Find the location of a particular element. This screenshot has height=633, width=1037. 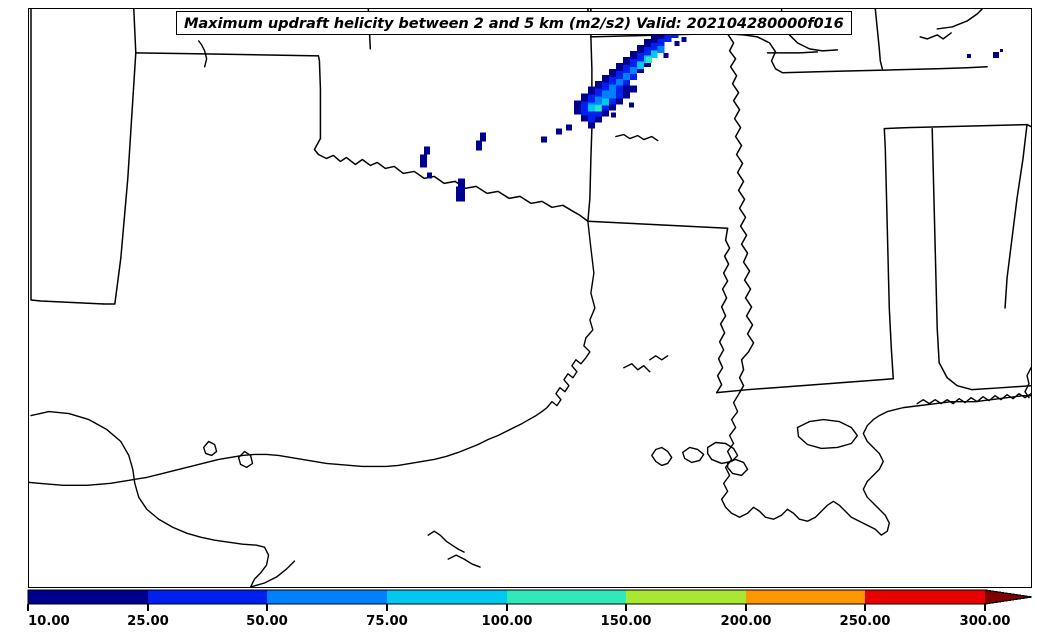

colorbar-segments is located at coordinates (530, 597).